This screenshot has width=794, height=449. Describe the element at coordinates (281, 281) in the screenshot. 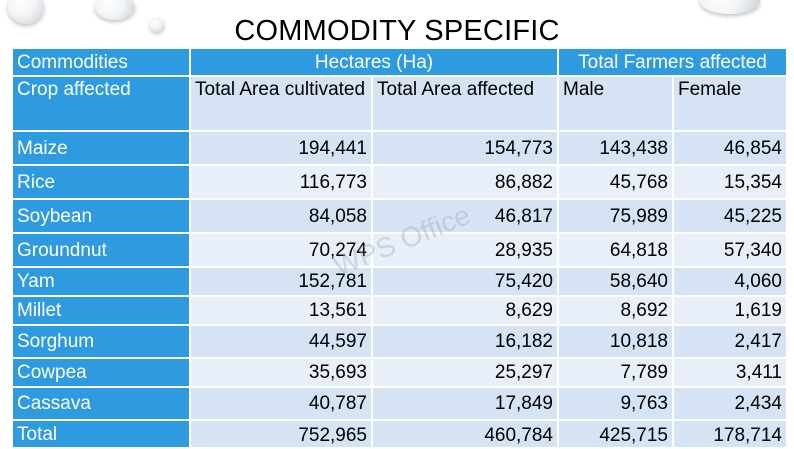

I see `area-cultivated-cell: 152,781` at that location.